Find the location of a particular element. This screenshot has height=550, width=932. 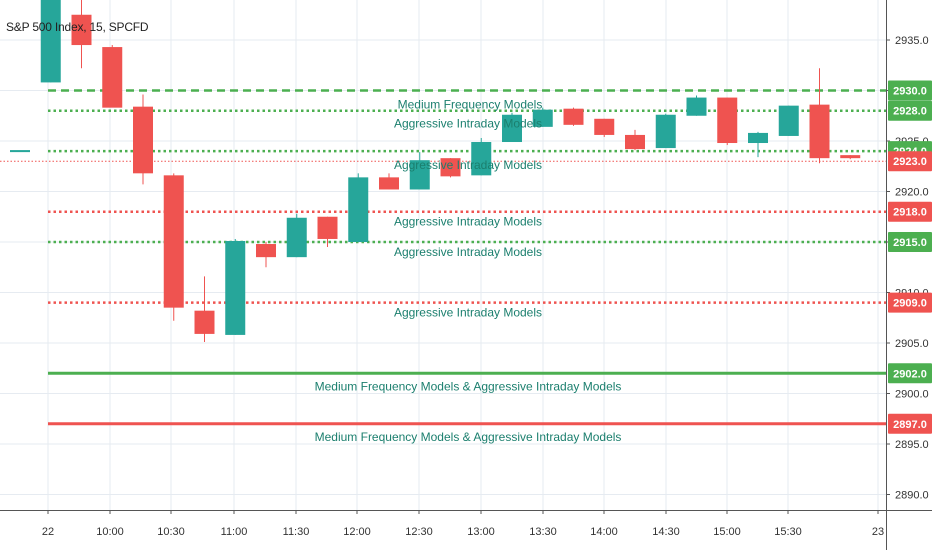

level-tag-2918.0 is located at coordinates (910, 211).